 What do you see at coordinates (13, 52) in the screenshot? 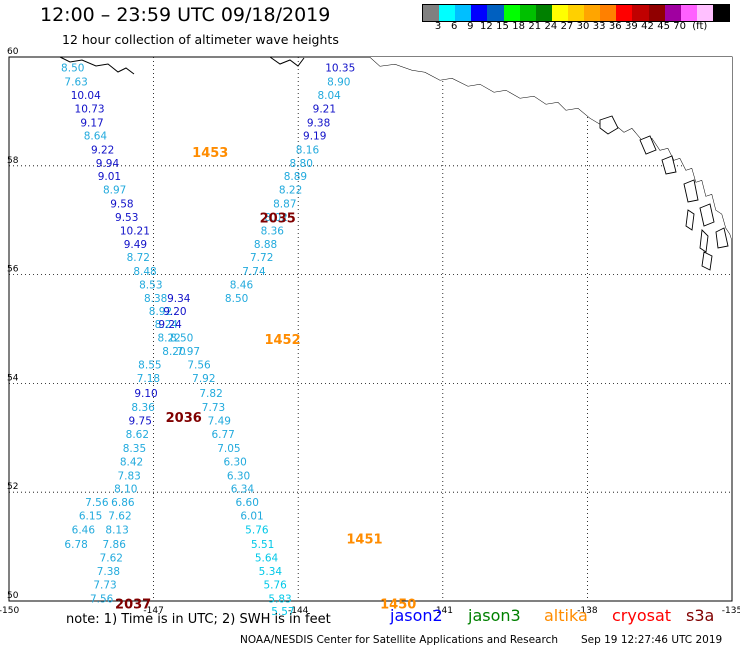
I see `latitude-tick-label: 60` at bounding box center [13, 52].